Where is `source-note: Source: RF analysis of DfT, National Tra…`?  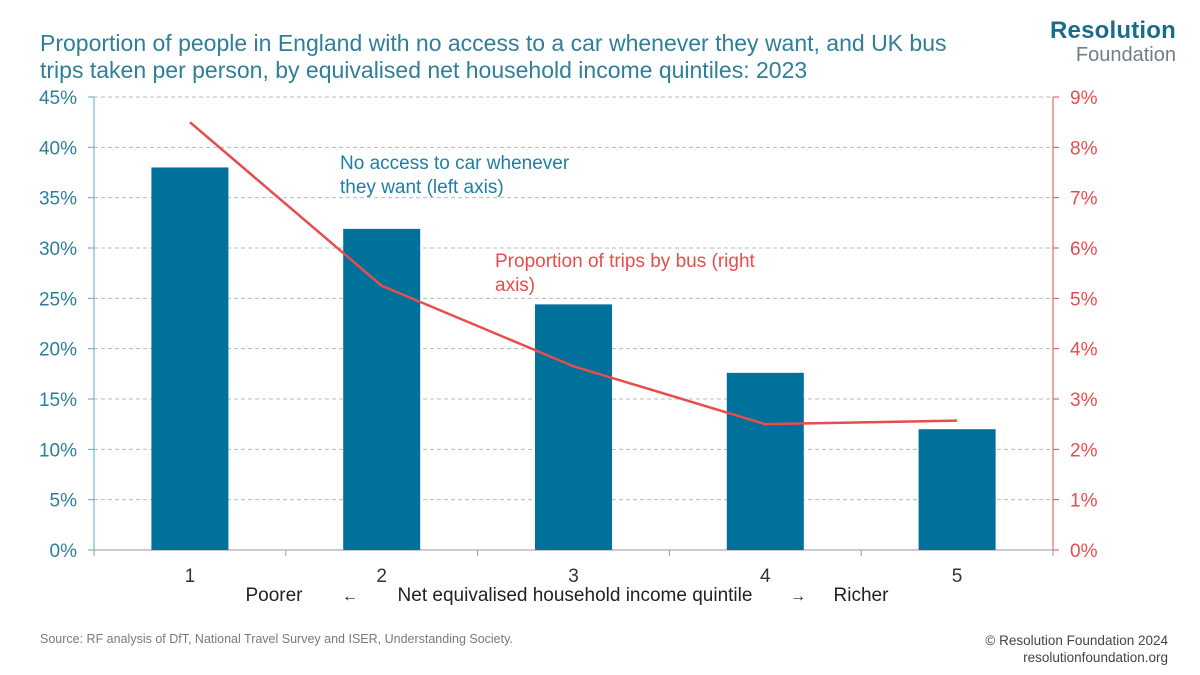
source-note: Source: RF analysis of DfT, National Tra… is located at coordinates (276, 639).